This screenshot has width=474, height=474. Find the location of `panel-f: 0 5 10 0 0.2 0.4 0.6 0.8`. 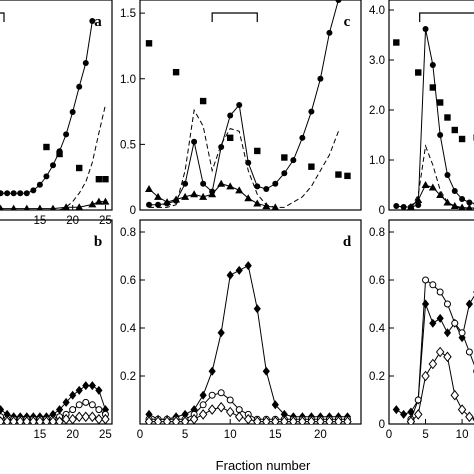

panel-f: 0 5 10 0 0.2 0.4 0.6 0.8 is located at coordinates (421, 330).